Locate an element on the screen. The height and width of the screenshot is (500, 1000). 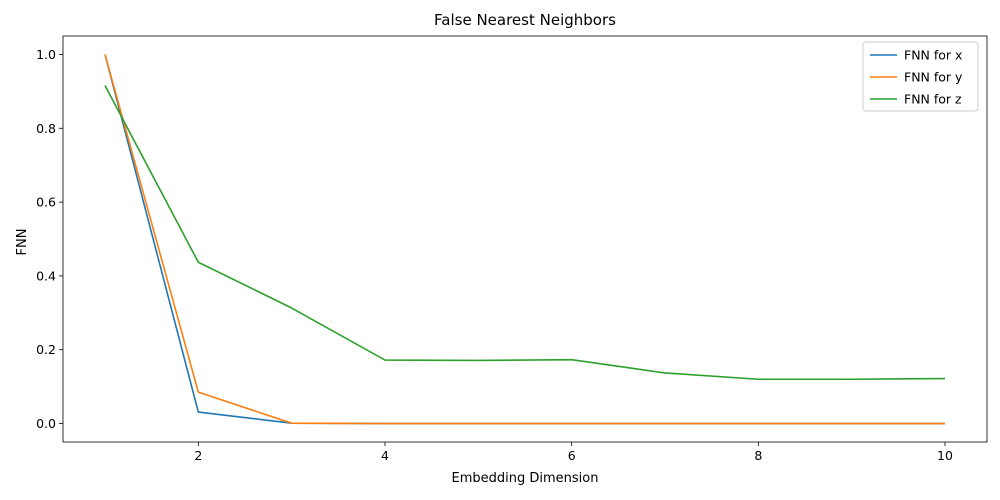
x-axis-ticks: 2 4 6 8 10 is located at coordinates (573, 452).